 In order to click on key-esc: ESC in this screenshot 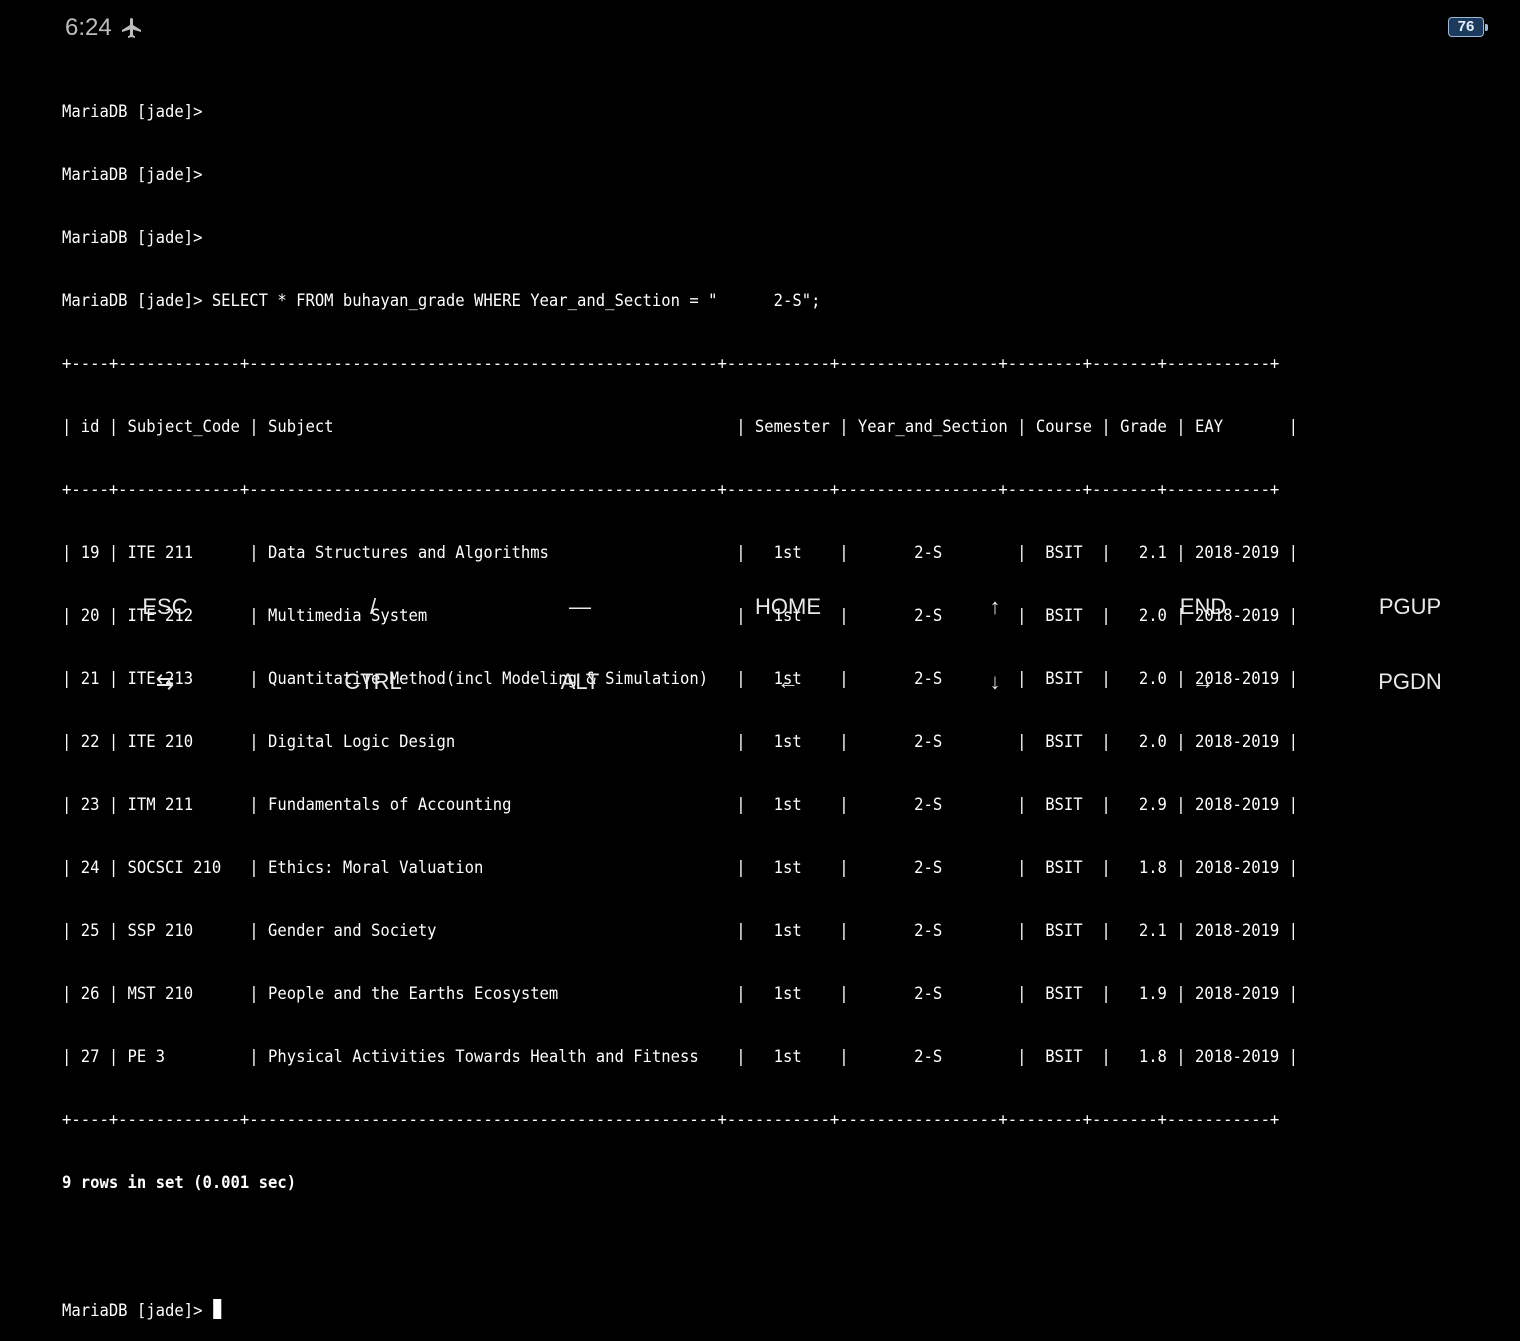, I will do `click(165, 606)`.